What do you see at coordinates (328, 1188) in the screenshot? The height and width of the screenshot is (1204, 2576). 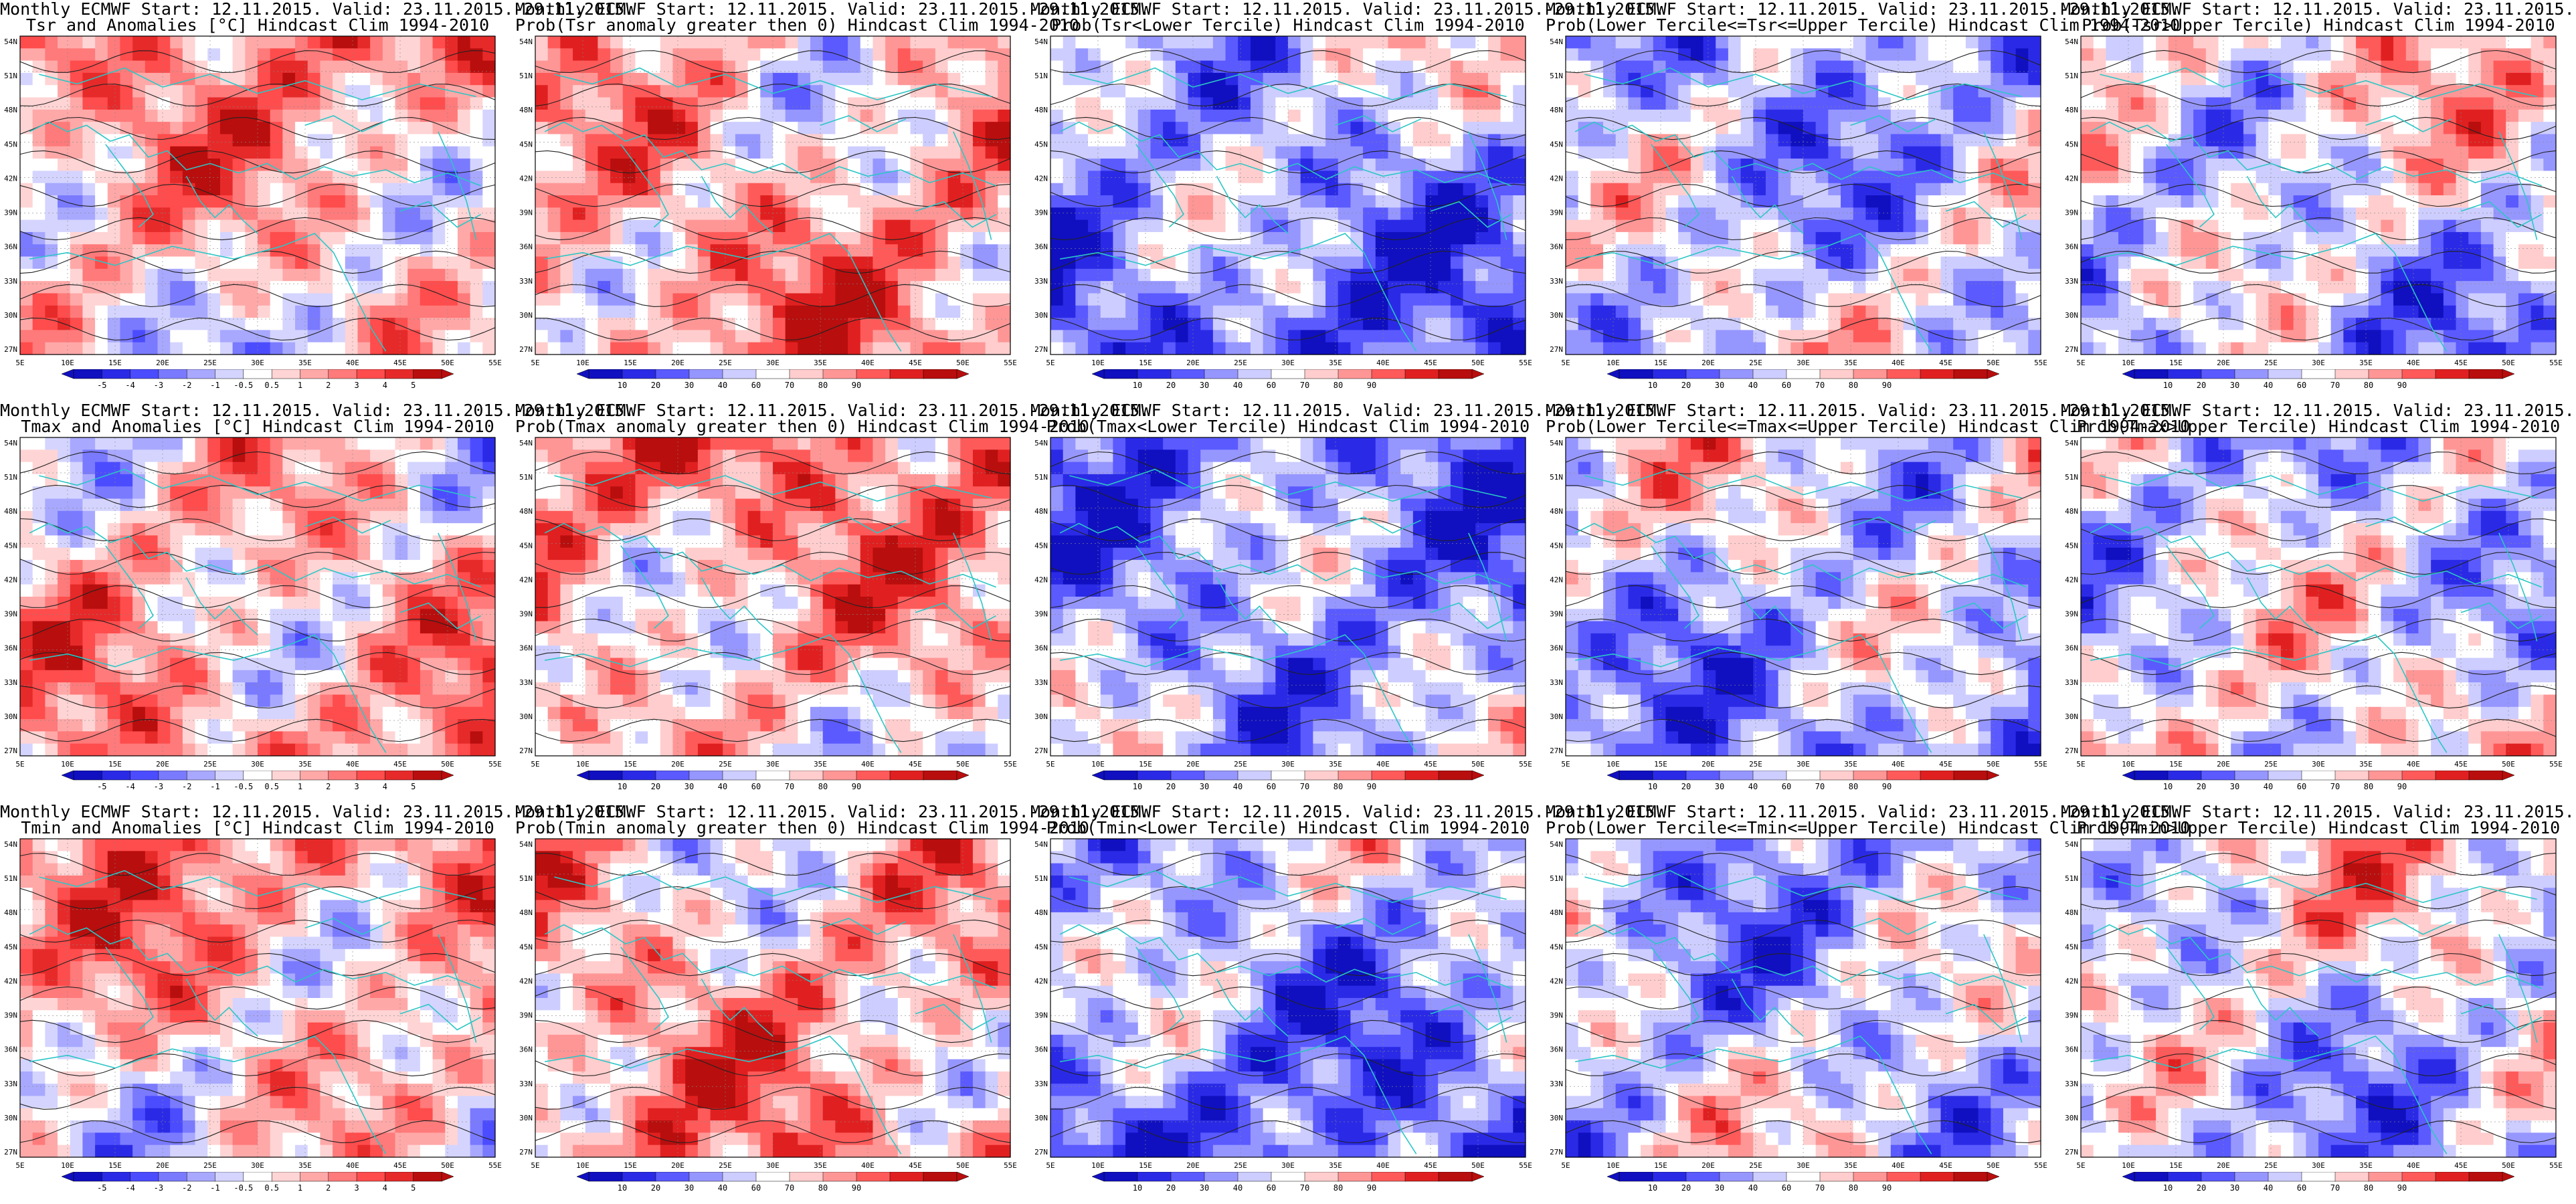 I see `colorbar-label: 2` at bounding box center [328, 1188].